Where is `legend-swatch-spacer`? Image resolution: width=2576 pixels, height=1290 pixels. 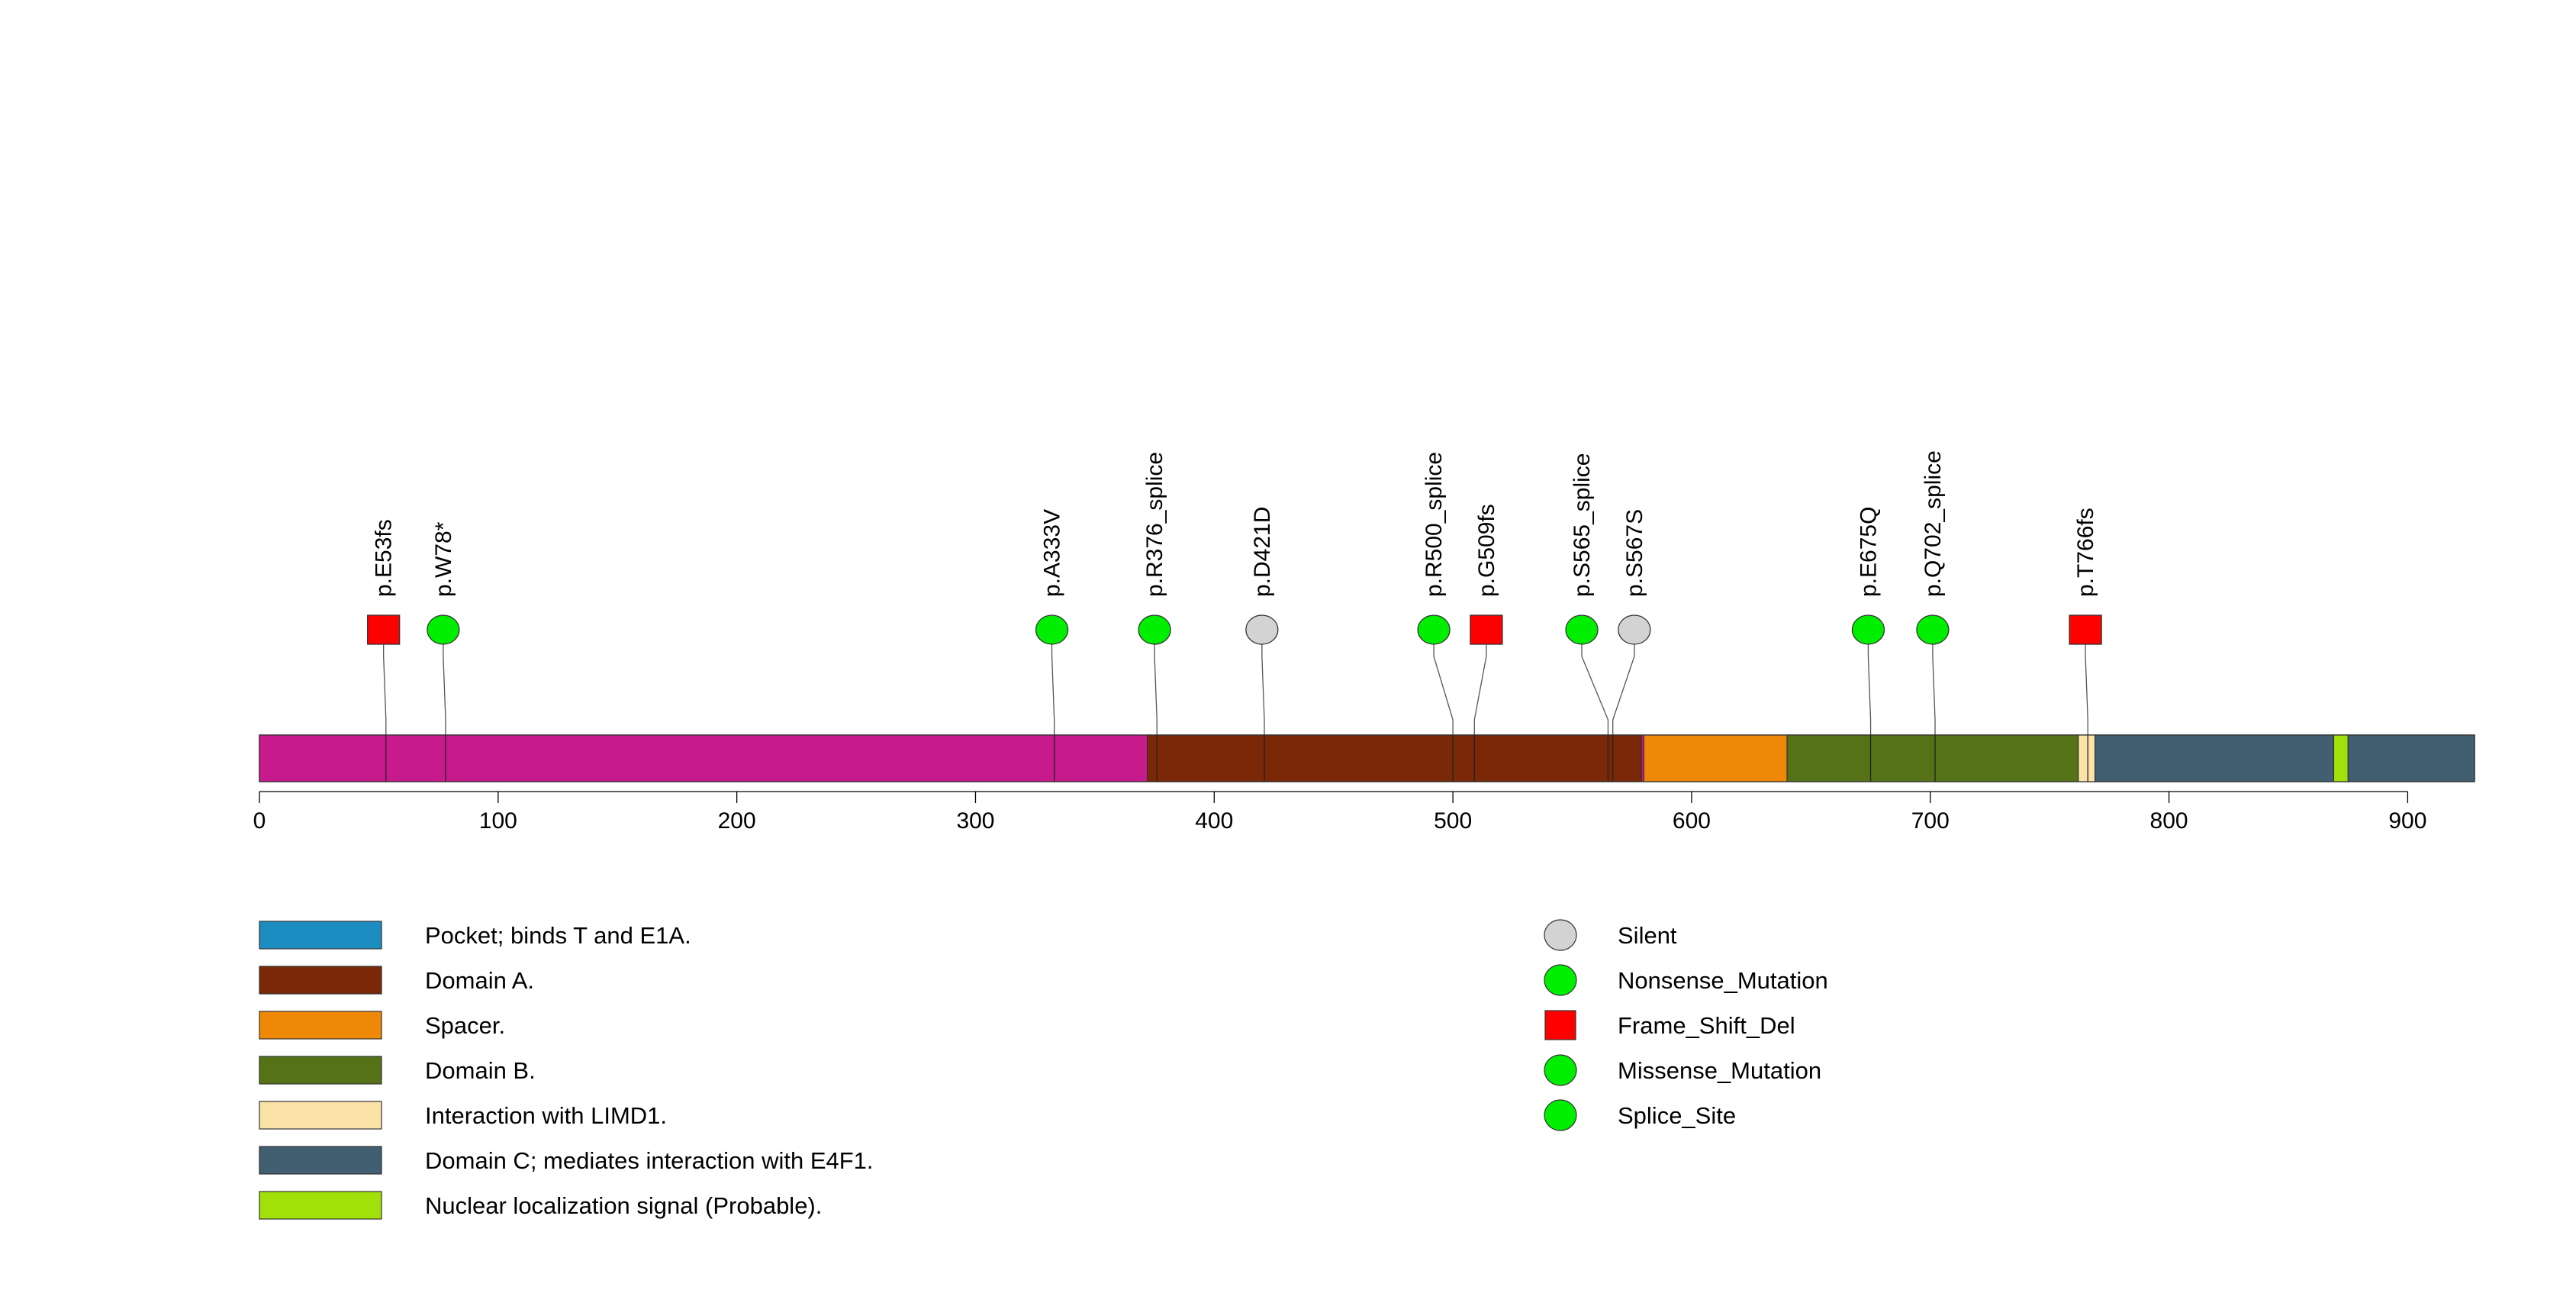
legend-swatch-spacer is located at coordinates (320, 1025).